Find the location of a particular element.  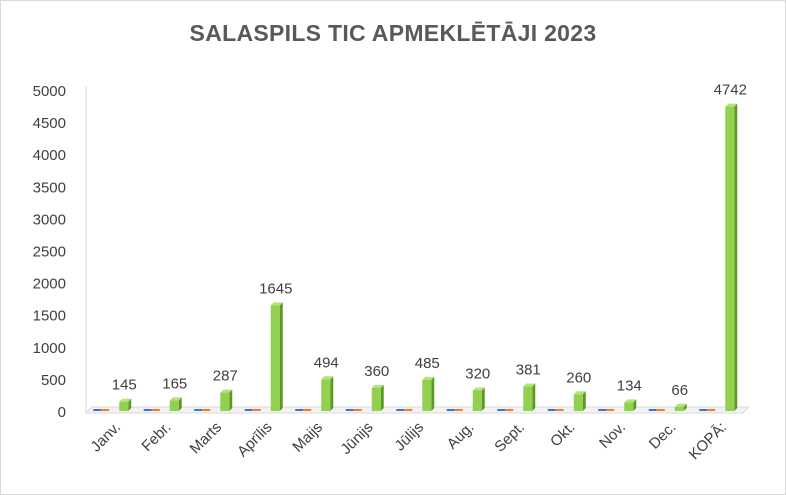

y-tick-label: 2500 is located at coordinates (49, 252).